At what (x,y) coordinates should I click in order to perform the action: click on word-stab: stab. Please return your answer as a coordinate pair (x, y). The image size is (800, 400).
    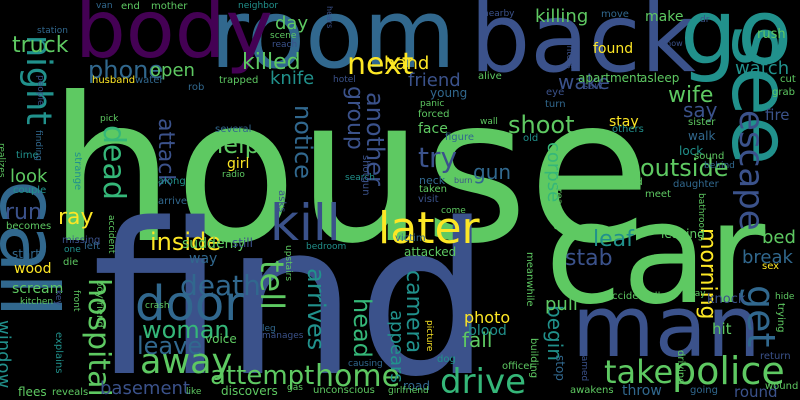
    Looking at the image, I should click on (589, 258).